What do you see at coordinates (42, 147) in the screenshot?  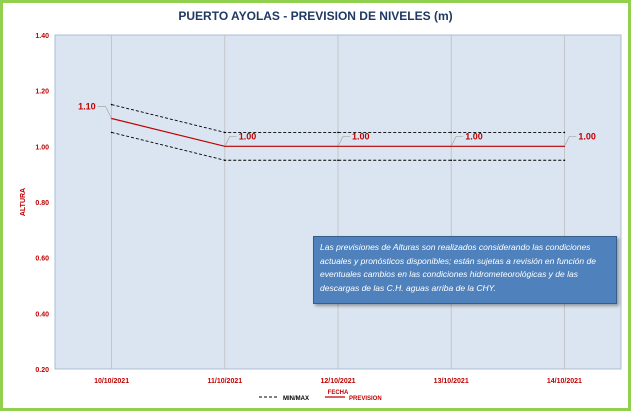 I see `y-tick-label: 1.00` at bounding box center [42, 147].